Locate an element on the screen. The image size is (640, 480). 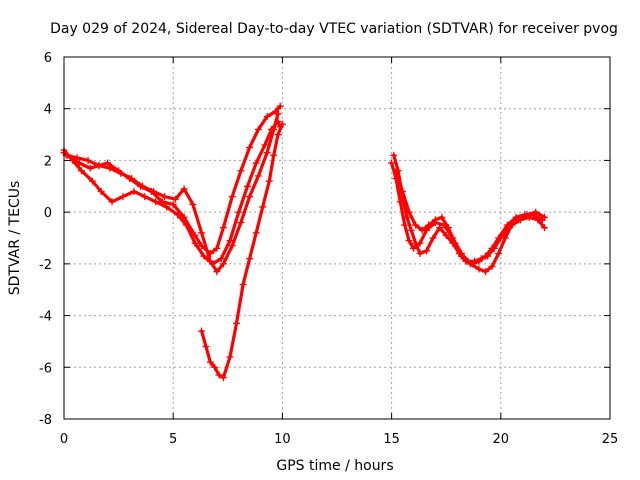
x-tick-label: 0 is located at coordinates (64, 439).